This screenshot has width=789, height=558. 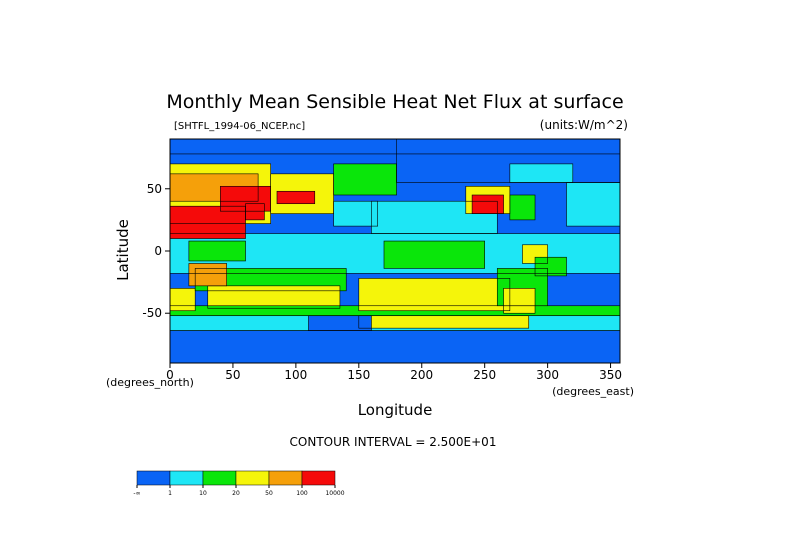 What do you see at coordinates (421, 375) in the screenshot?
I see `x-tick-label: 200` at bounding box center [421, 375].